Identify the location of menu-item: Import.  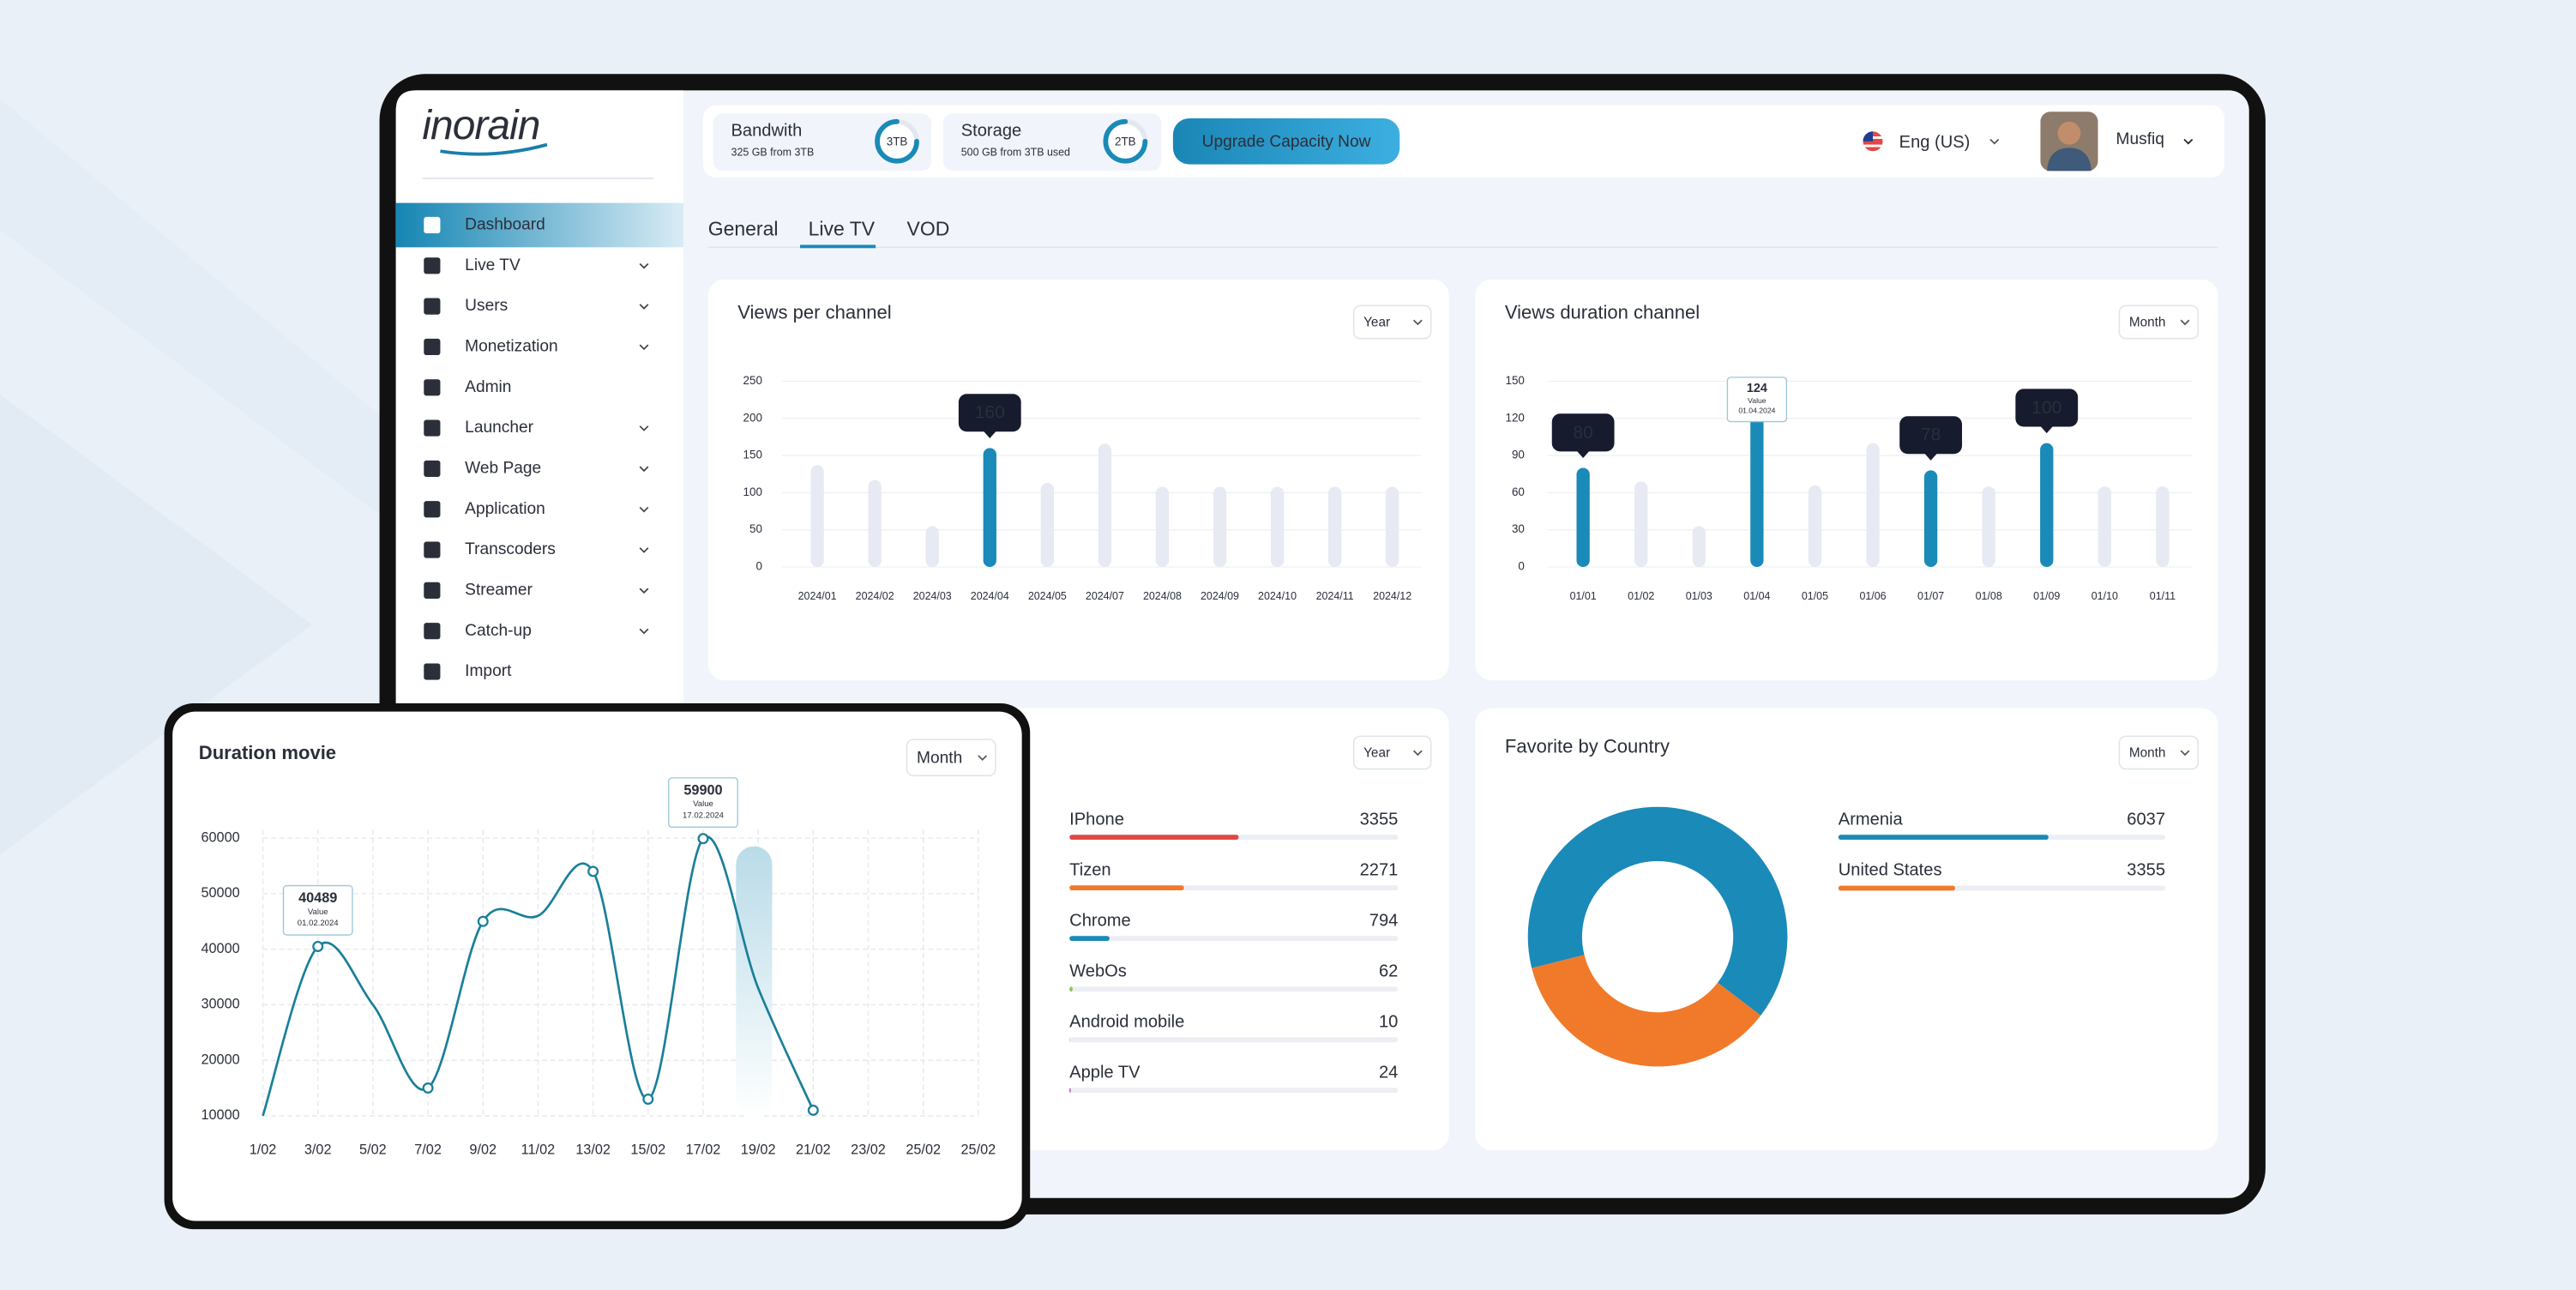
(489, 671).